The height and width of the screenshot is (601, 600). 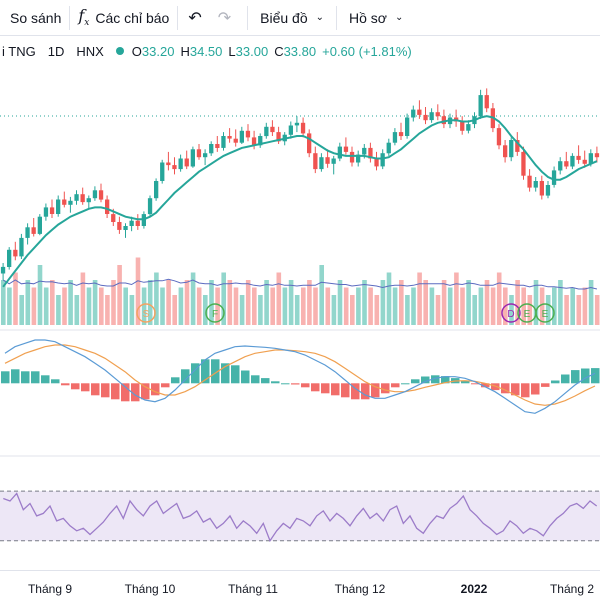 I want to click on open-key: O, so click(x=136, y=51).